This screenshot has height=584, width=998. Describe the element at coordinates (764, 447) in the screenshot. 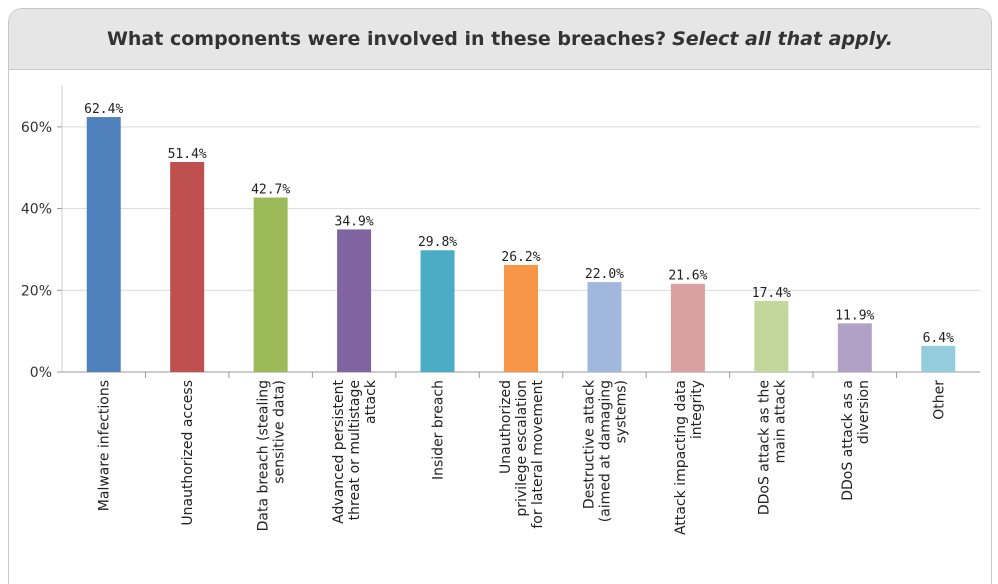

I see `x-category-label-line: DDoS attack as the` at that location.